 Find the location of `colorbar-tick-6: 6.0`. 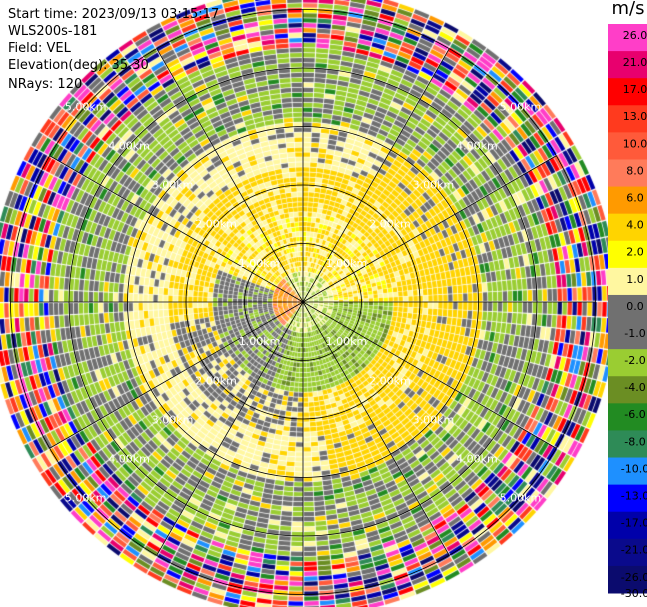

colorbar-tick-6: 6.0 is located at coordinates (635, 197).